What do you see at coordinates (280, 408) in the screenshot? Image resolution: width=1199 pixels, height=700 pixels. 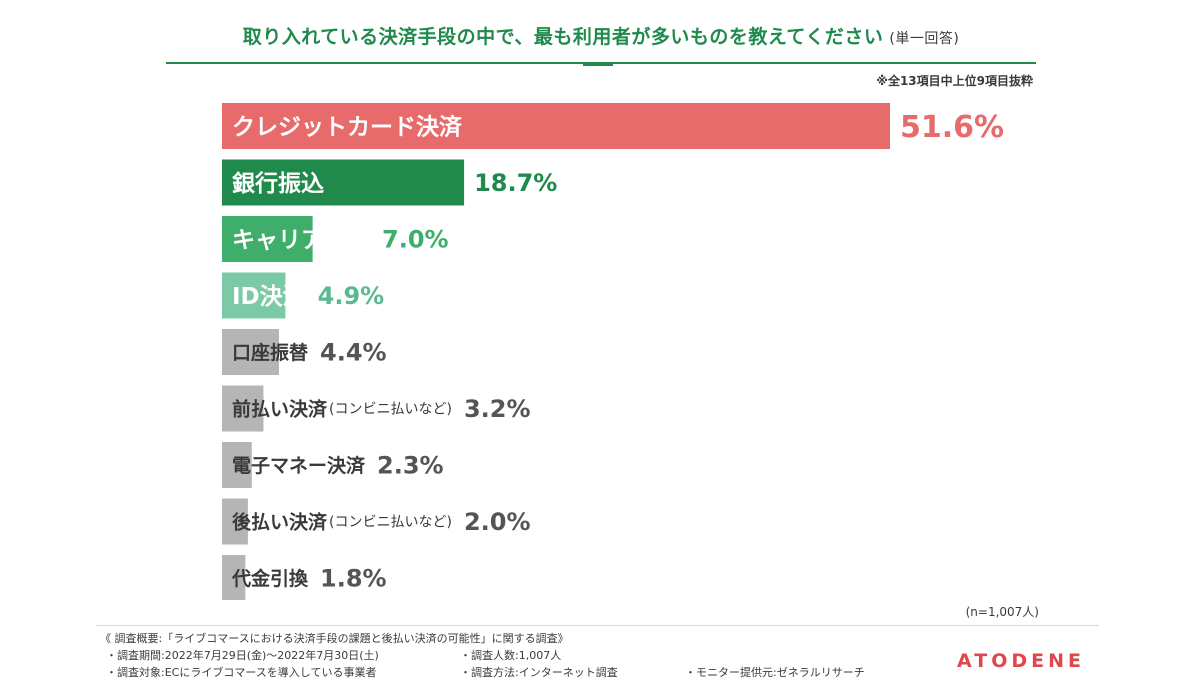 I see `bar-label-5: 前払い決済` at bounding box center [280, 408].